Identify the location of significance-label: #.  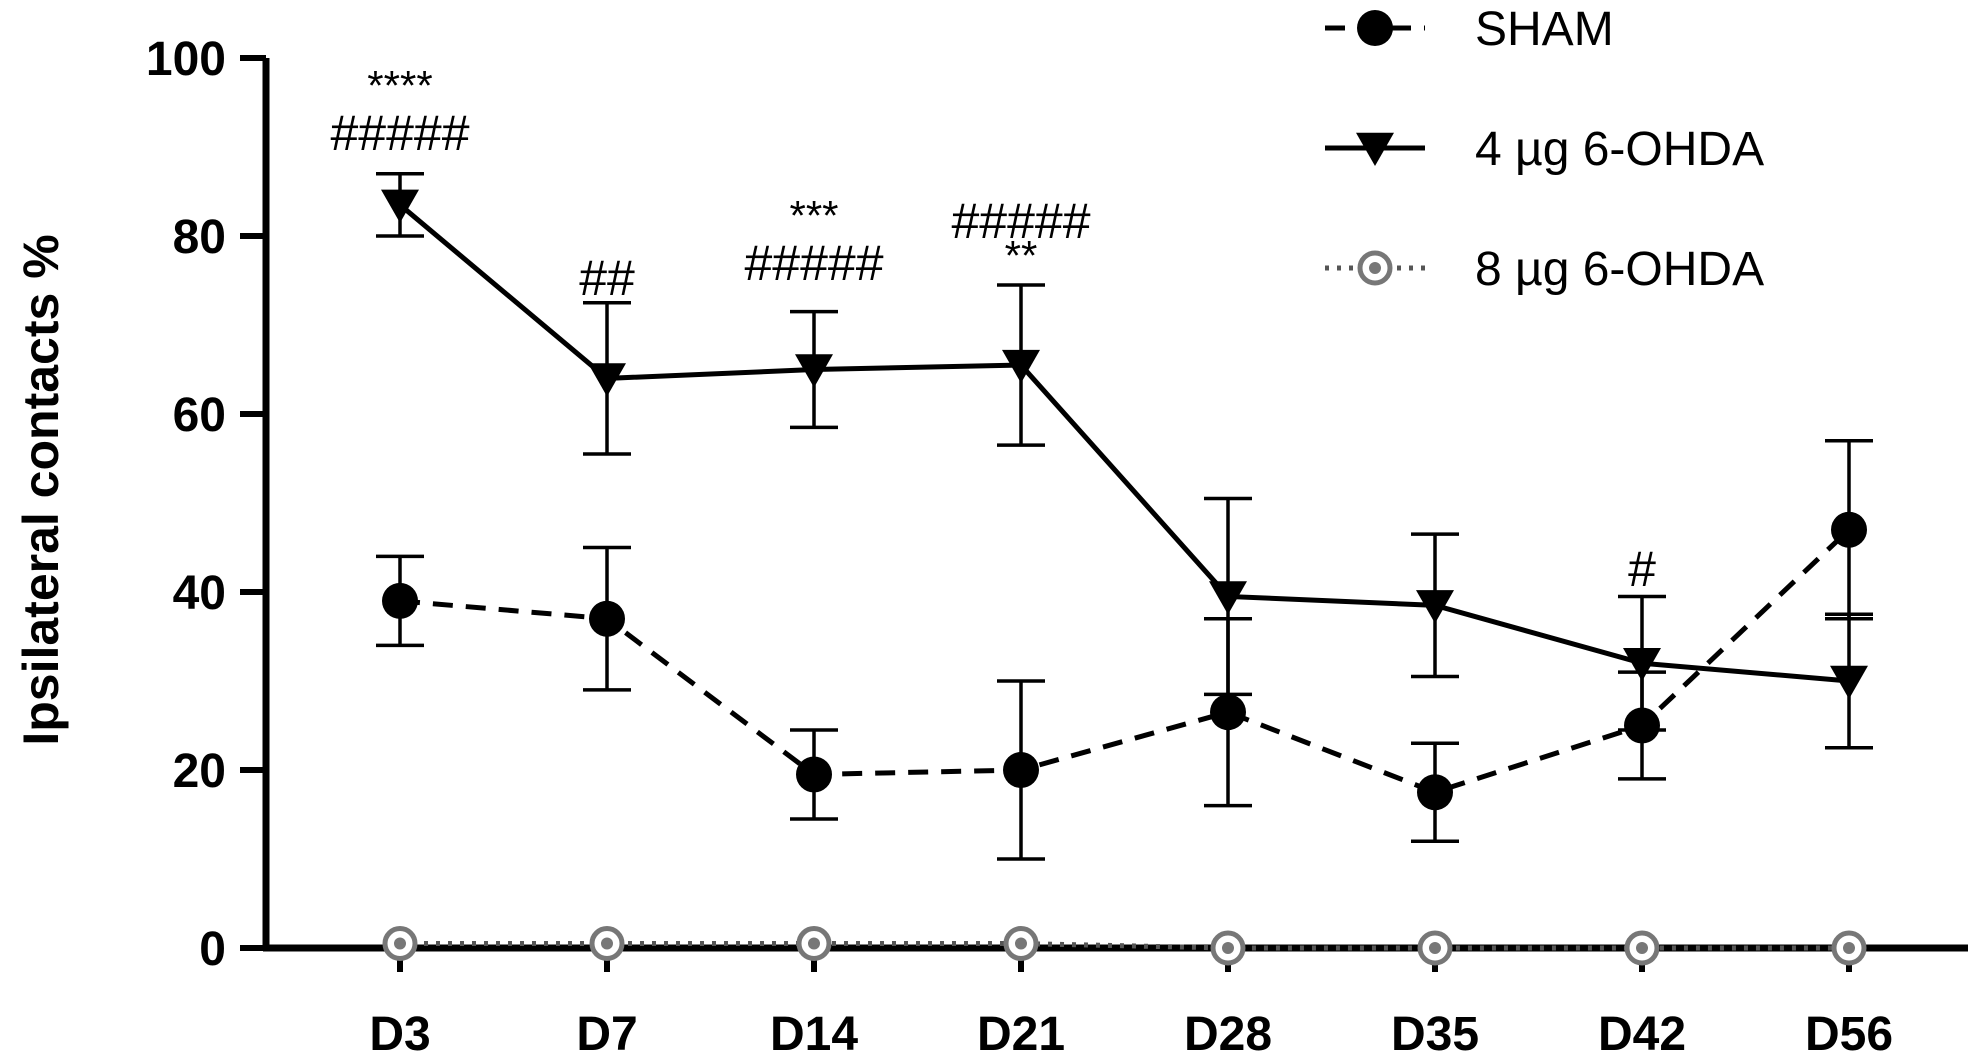
(1642, 569).